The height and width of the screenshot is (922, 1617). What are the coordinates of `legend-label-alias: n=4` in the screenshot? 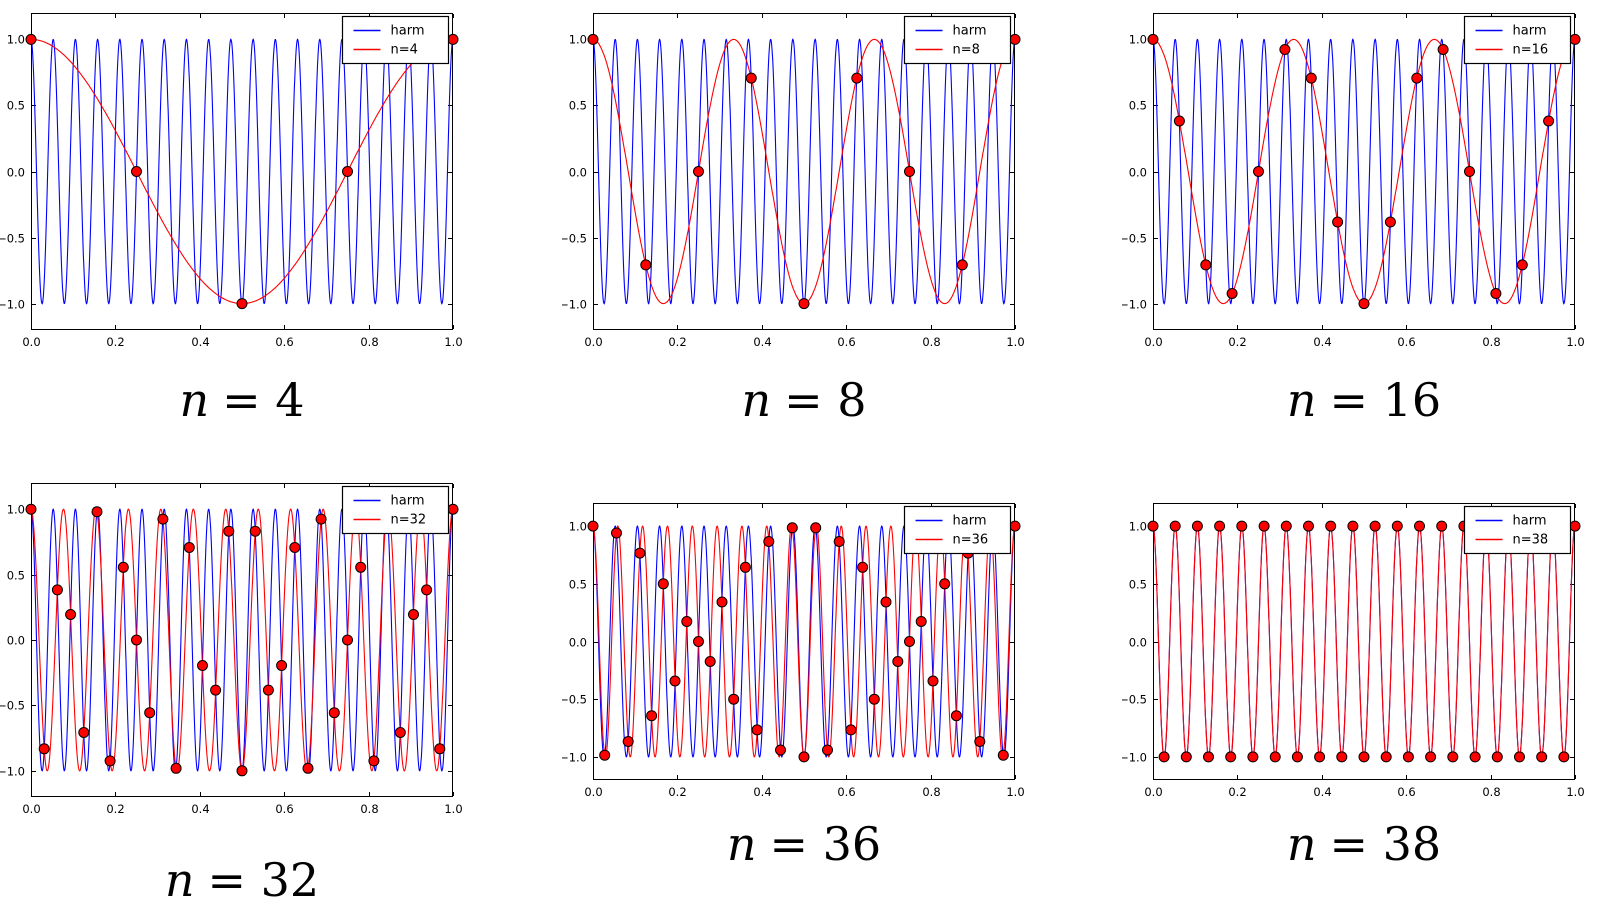 It's located at (404, 50).